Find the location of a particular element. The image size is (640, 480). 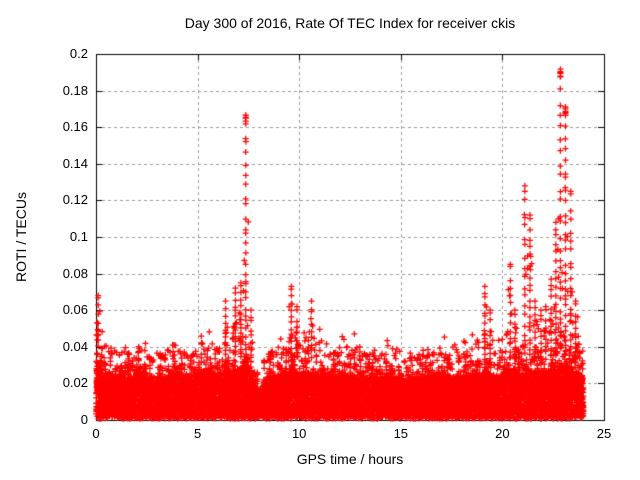

y-tick-label: 0.16 is located at coordinates (75, 127).